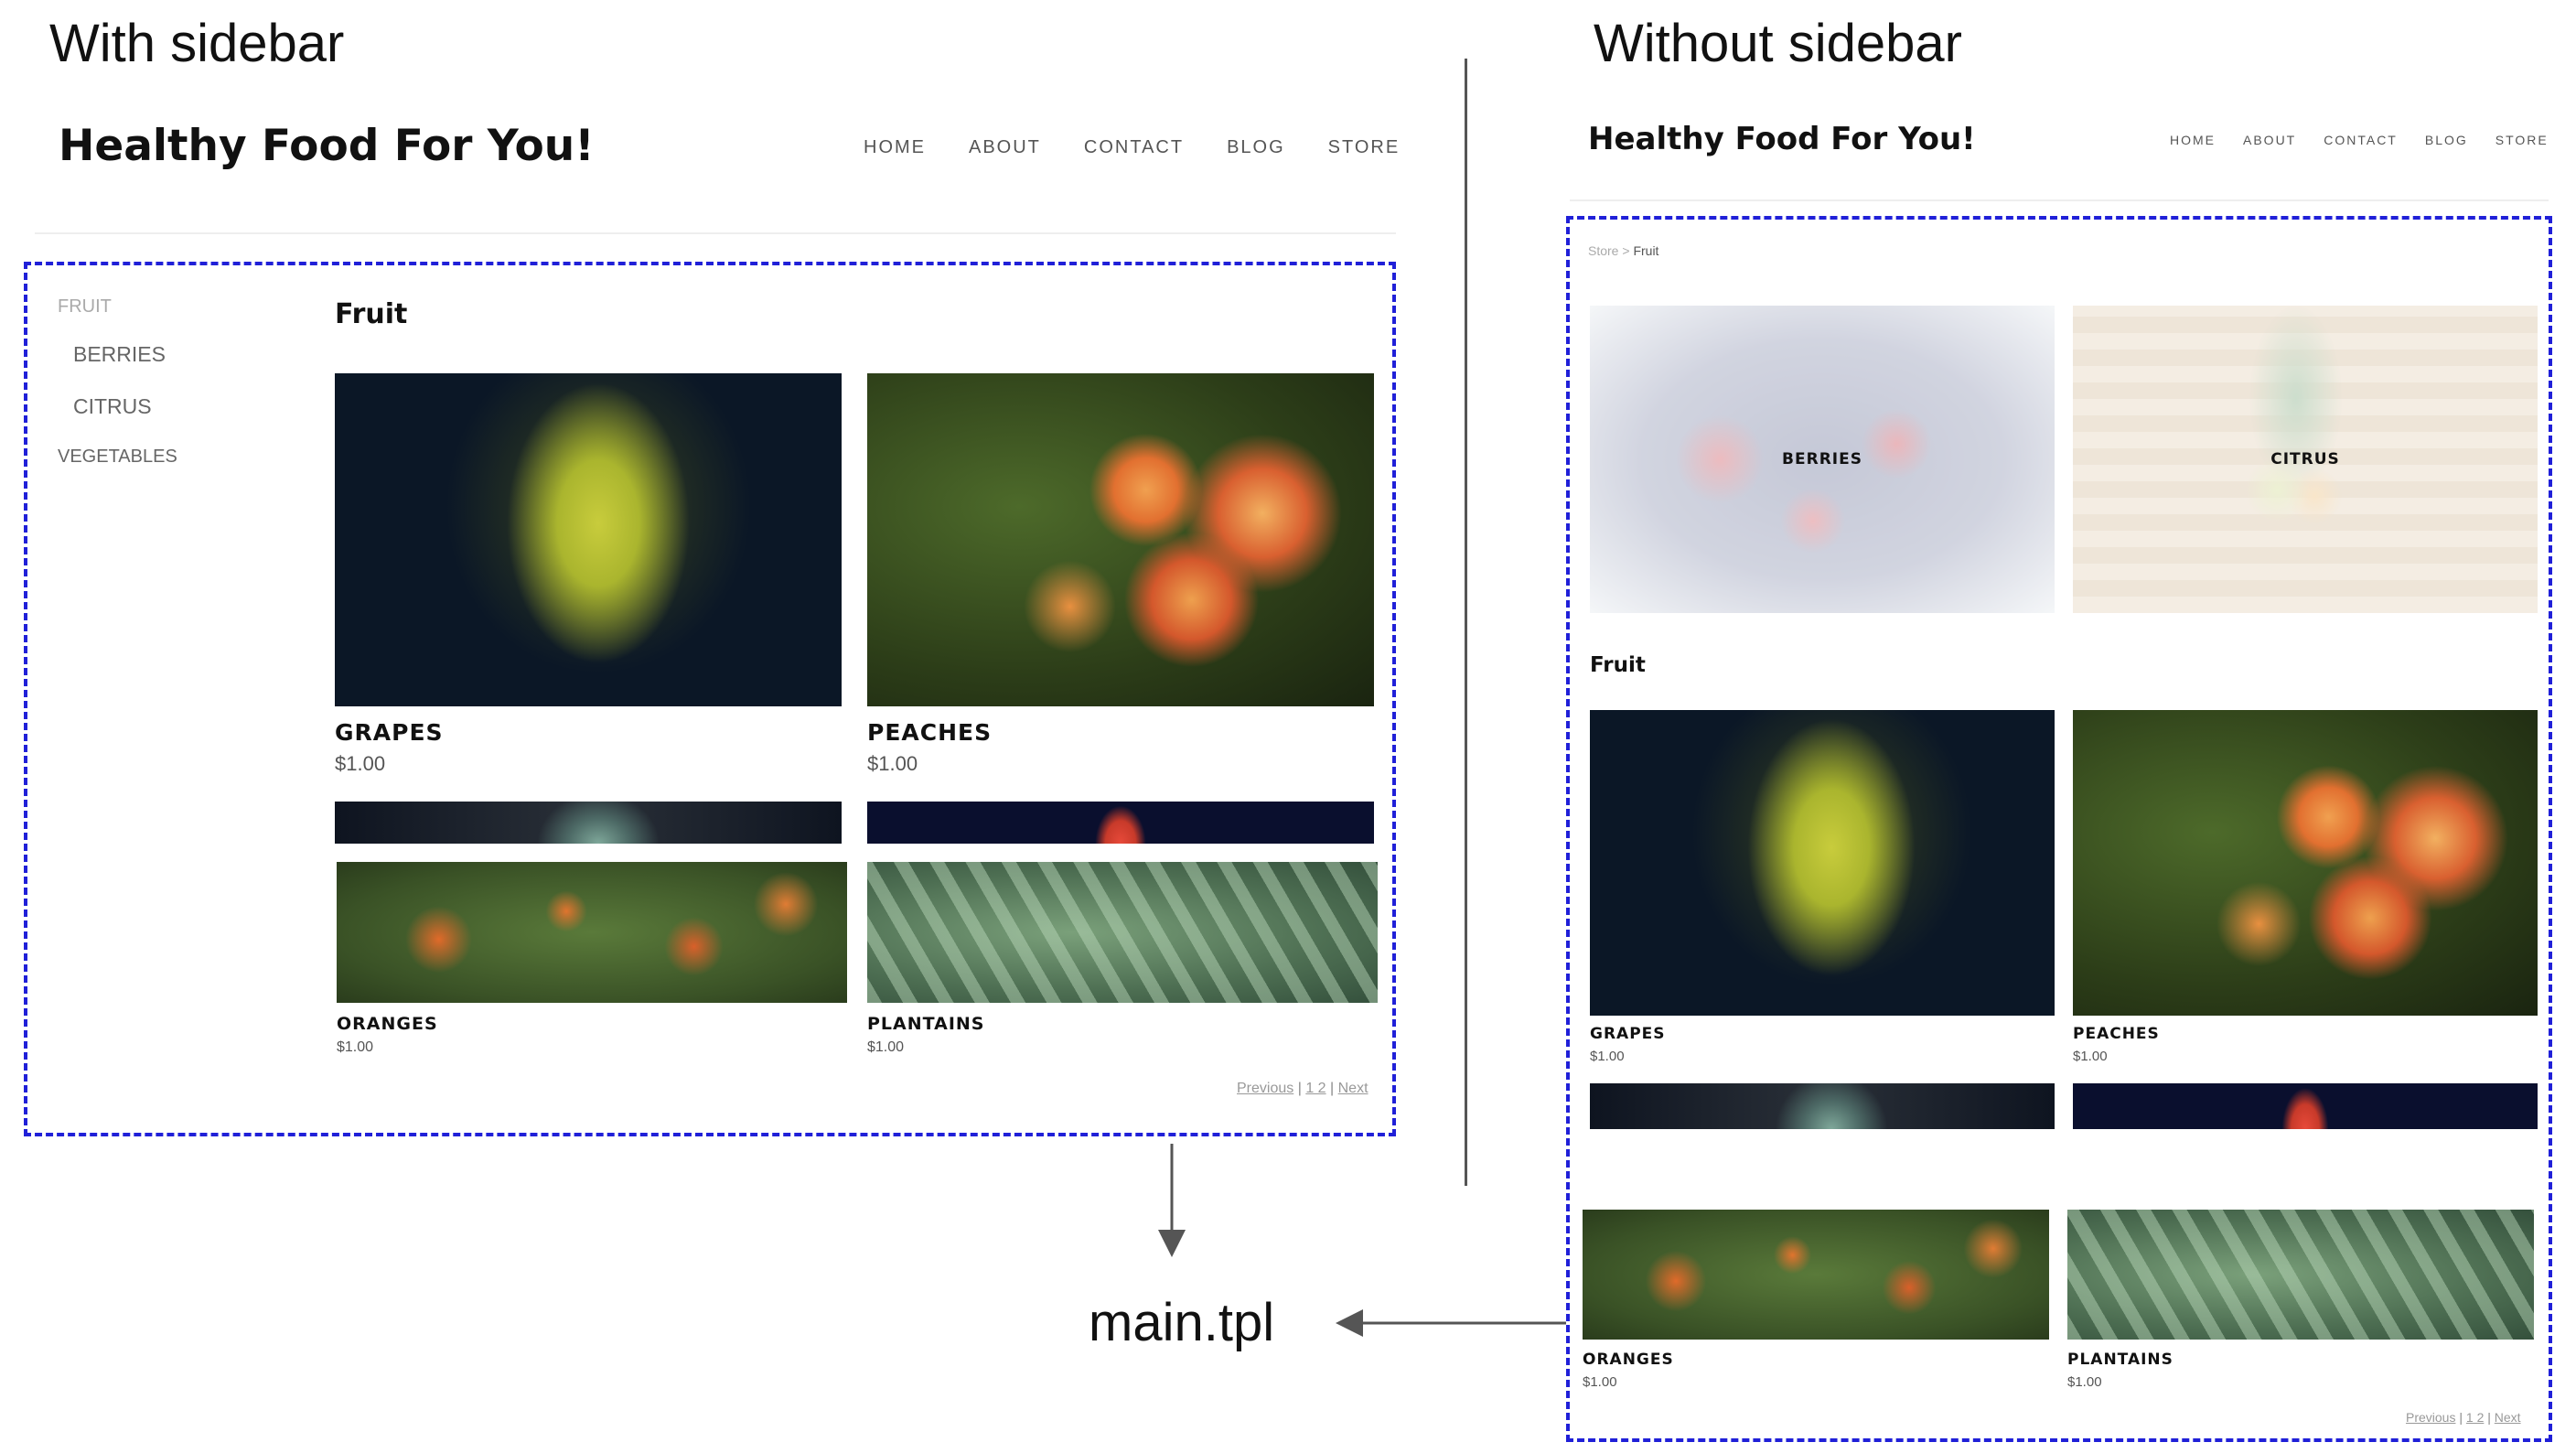 This screenshot has height=1453, width=2576. Describe the element at coordinates (1466, 622) in the screenshot. I see `panel-divider` at that location.